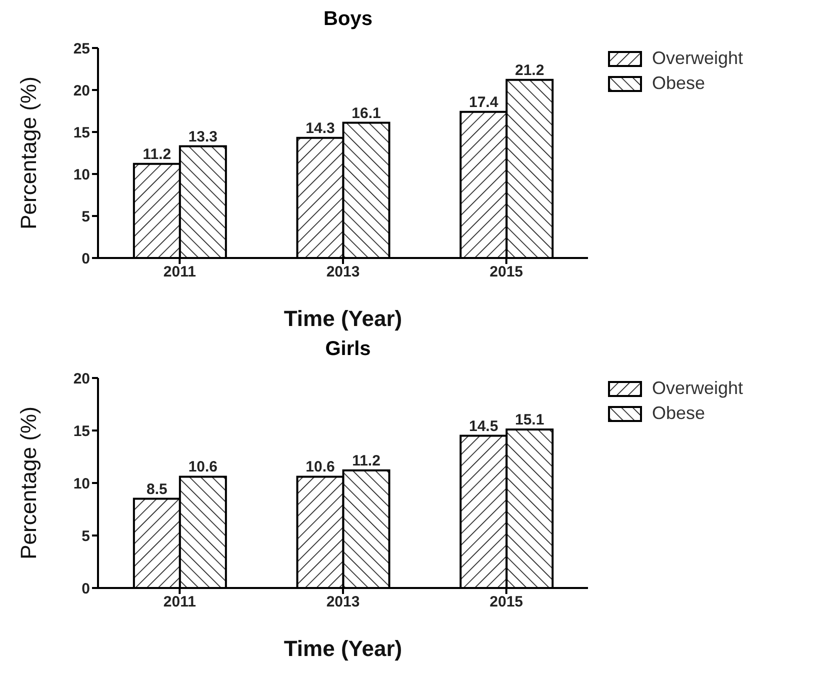  I want to click on data-label: 14.3, so click(320, 128).